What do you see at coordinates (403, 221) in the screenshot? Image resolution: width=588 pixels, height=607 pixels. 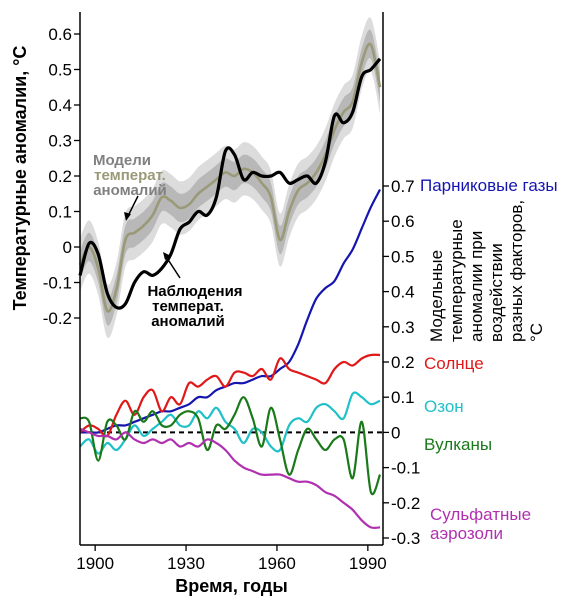 I see `right-y-tick-label: 0.6` at bounding box center [403, 221].